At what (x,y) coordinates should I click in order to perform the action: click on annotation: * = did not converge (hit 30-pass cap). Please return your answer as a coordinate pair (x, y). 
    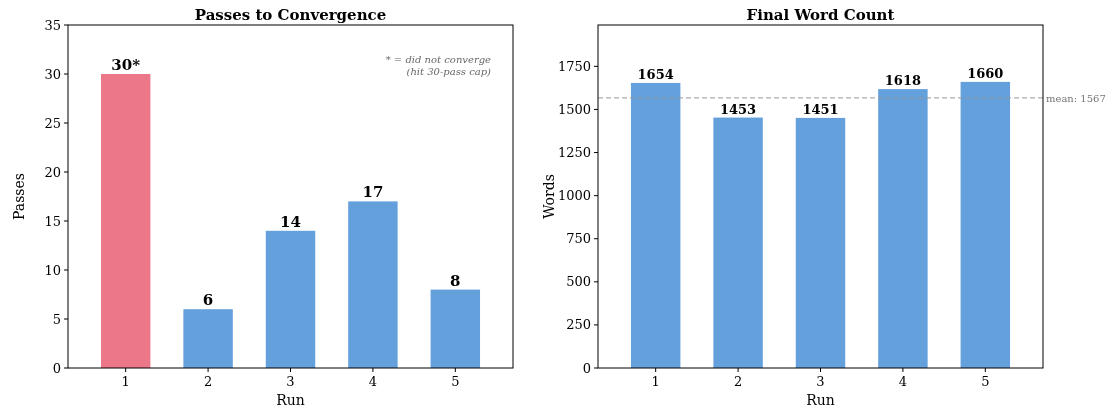
    Looking at the image, I should click on (438, 65).